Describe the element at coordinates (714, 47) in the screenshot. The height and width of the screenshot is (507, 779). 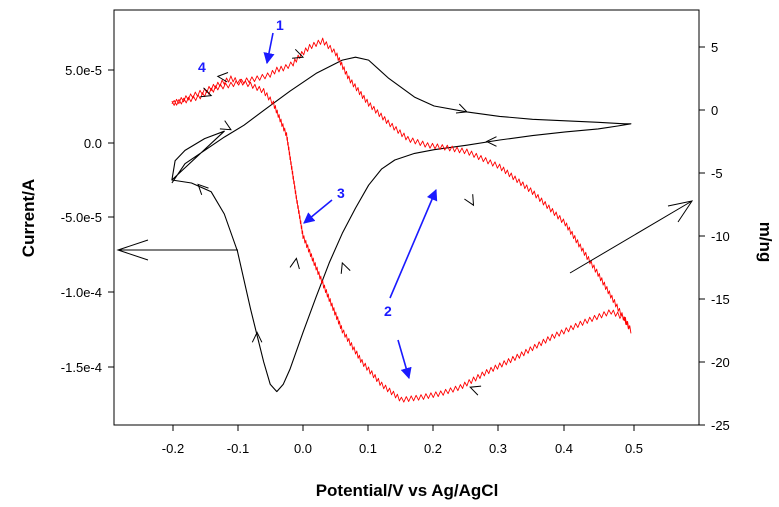
I see `y2-tick-label: 5` at that location.